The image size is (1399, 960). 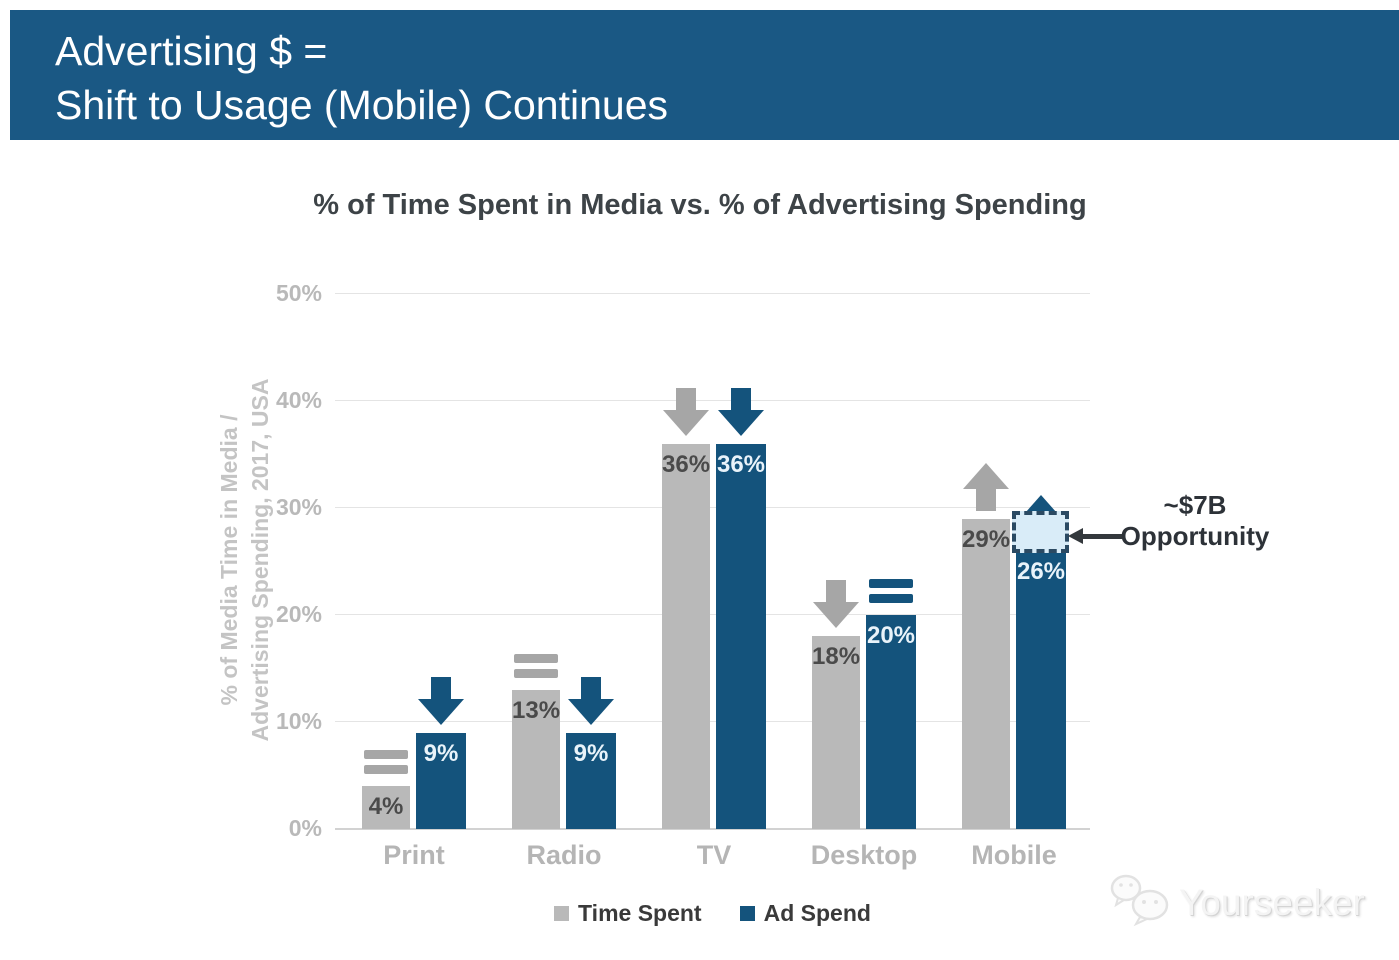 What do you see at coordinates (640, 913) in the screenshot?
I see `legend-label-time-spent: Time Spent` at bounding box center [640, 913].